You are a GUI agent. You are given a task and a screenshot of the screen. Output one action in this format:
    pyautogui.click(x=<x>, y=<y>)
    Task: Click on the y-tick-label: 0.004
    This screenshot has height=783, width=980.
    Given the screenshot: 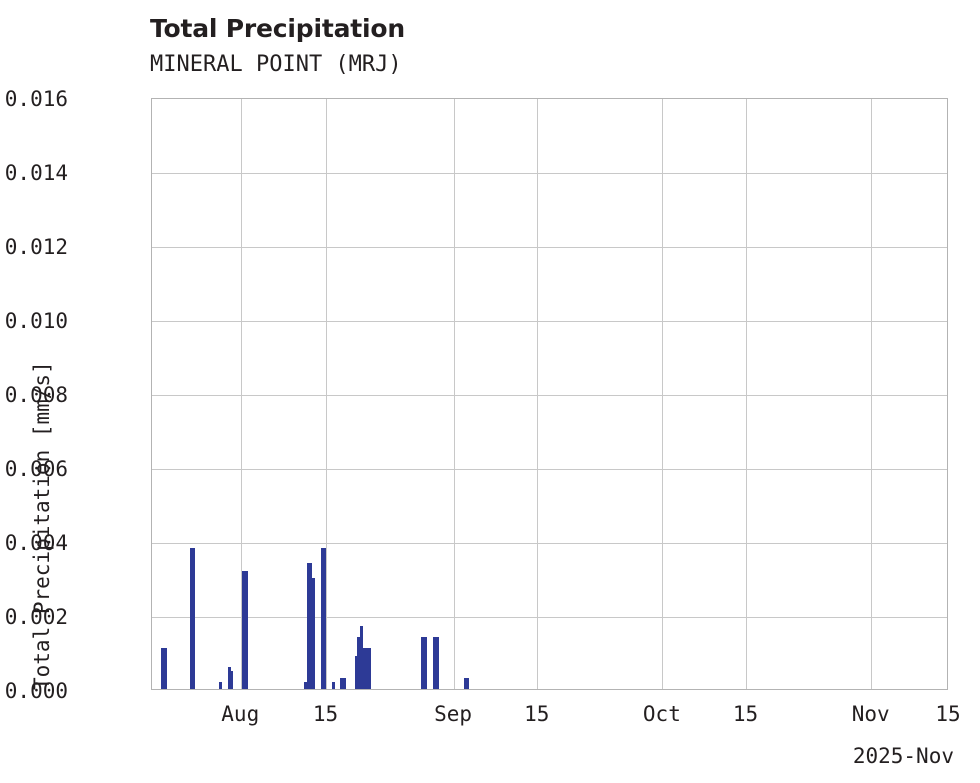 What is the action you would take?
    pyautogui.click(x=36, y=543)
    